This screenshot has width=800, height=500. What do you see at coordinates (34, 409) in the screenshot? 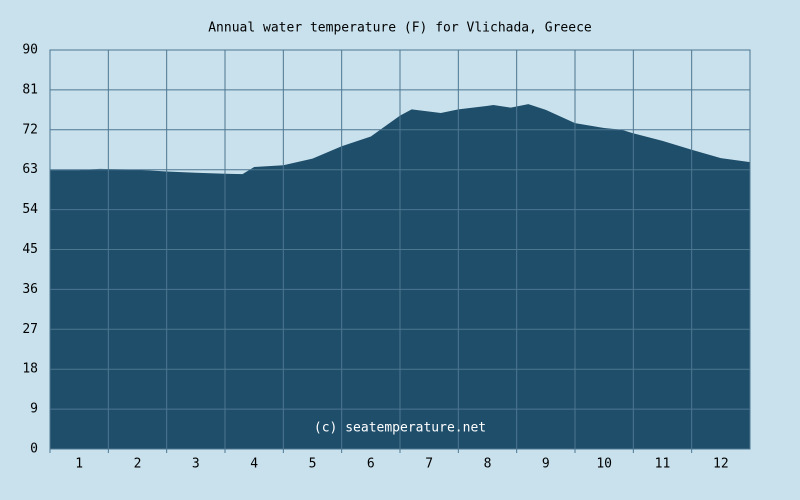
I see `y-tick-label: 9` at bounding box center [34, 409].